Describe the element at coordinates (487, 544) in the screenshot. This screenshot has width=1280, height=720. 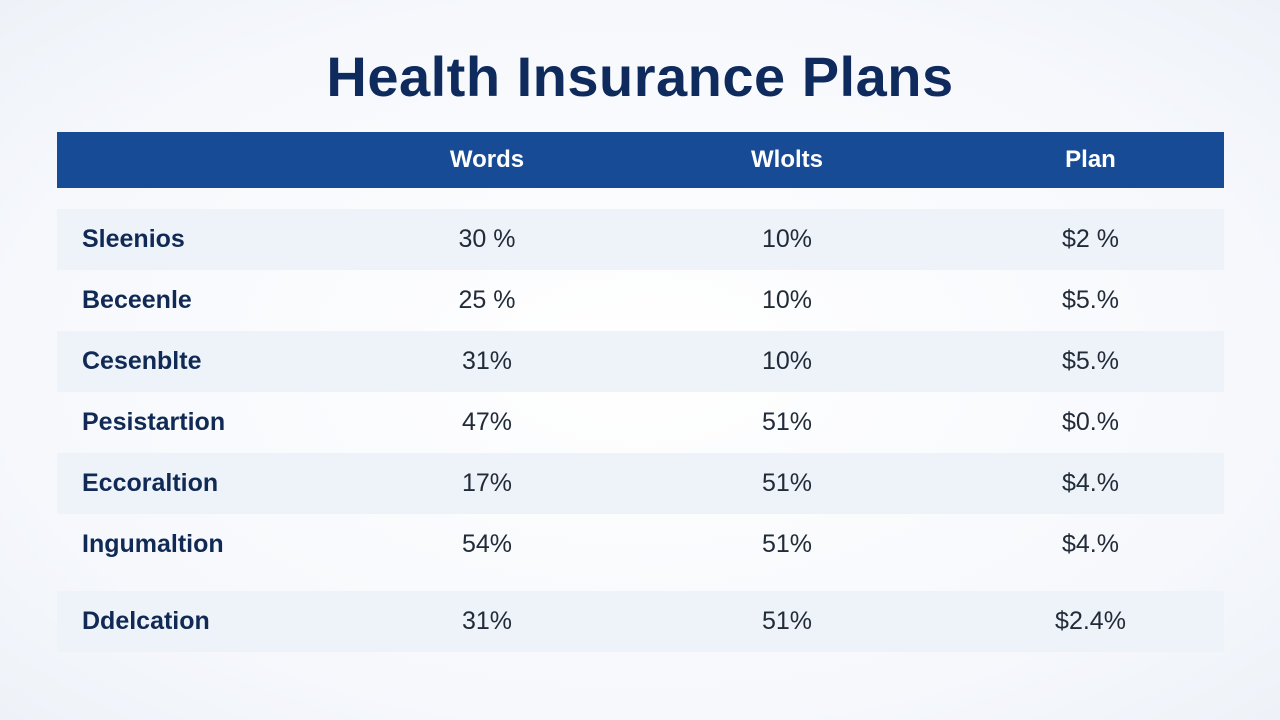
I see `cell-words: 54%` at that location.